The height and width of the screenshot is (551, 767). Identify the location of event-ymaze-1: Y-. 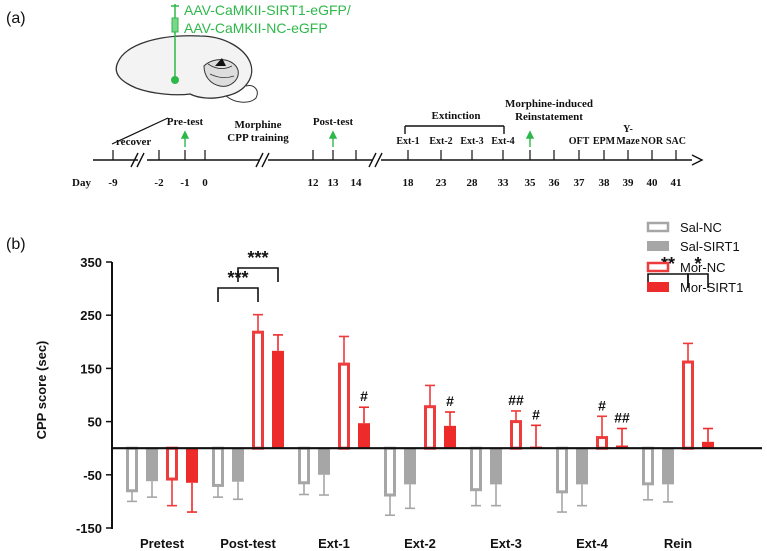
(628, 129).